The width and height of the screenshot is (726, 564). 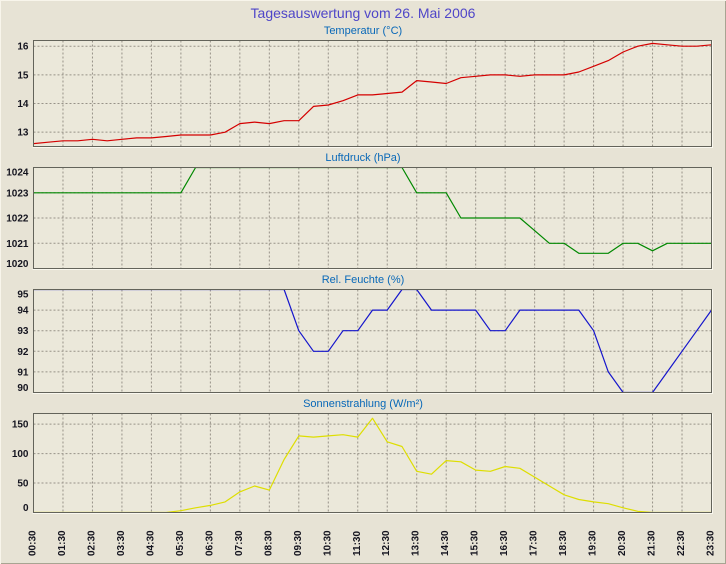 I want to click on x-tick-label: 04:30, so click(x=150, y=543).